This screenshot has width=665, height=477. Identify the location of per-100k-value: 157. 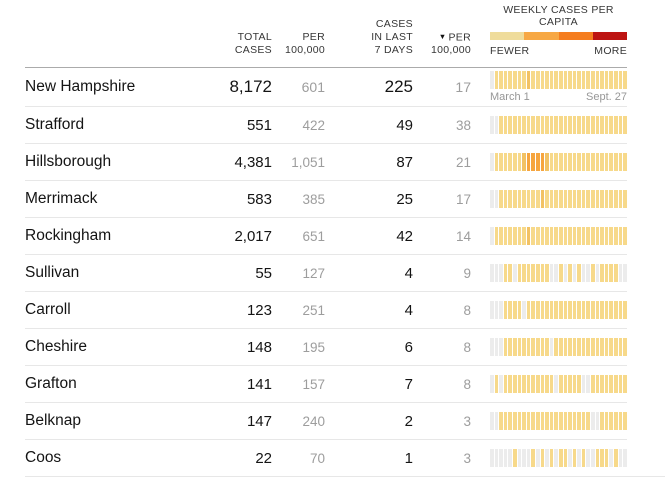
(313, 384).